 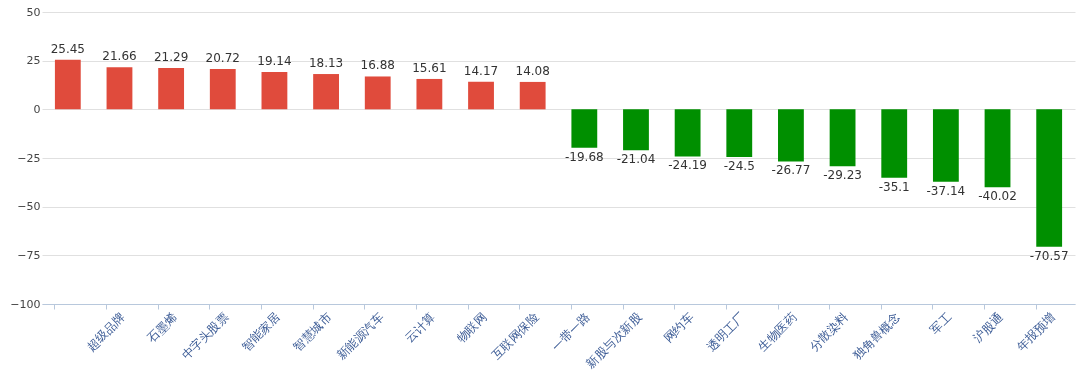 I want to click on data-label: 15.61, so click(x=429, y=67).